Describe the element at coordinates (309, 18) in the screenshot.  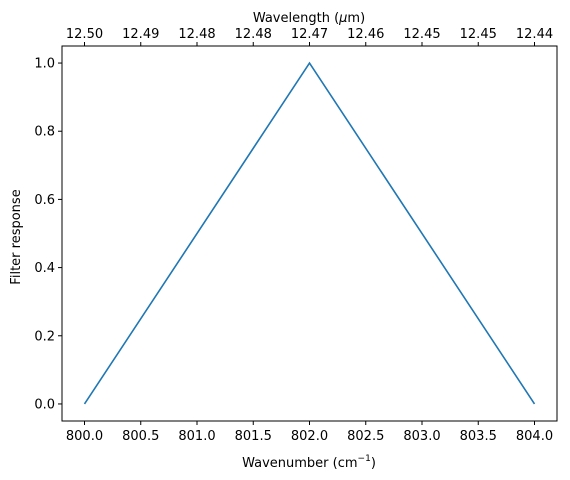
I see `top-axis-title: Wavelength (μm)` at that location.